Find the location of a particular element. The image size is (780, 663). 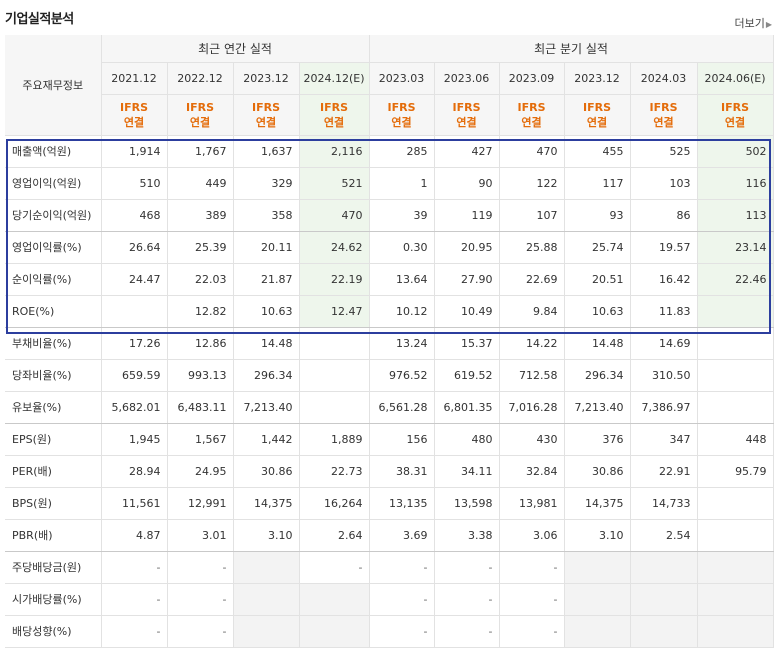

table-cell: 17.26 is located at coordinates (134, 343).